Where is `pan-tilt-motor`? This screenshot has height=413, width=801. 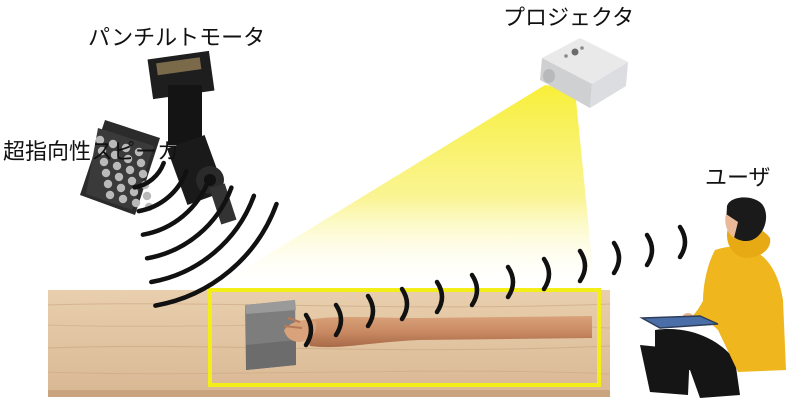
pan-tilt-motor is located at coordinates (192, 137).